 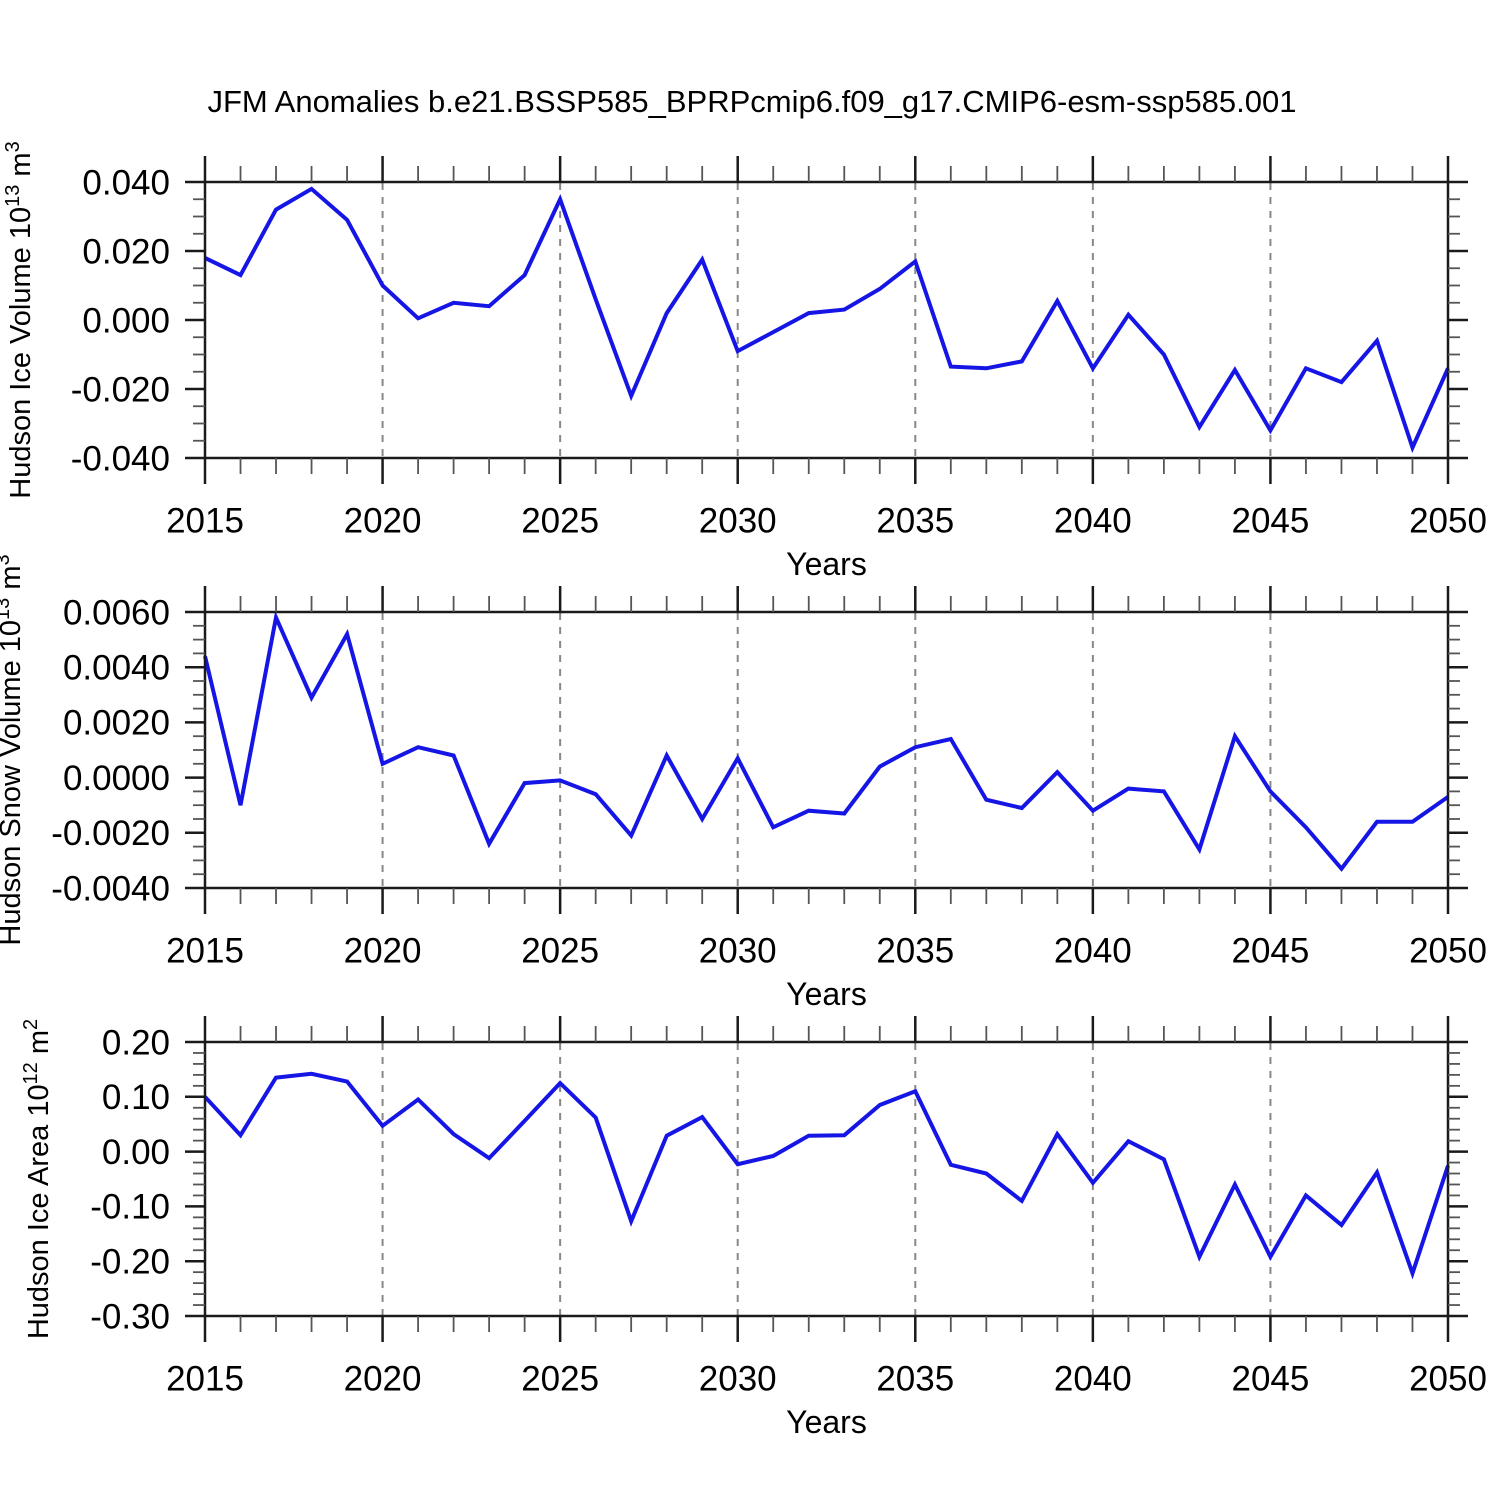 What do you see at coordinates (116, 778) in the screenshot?
I see `y-tick-label: 0.0000` at bounding box center [116, 778].